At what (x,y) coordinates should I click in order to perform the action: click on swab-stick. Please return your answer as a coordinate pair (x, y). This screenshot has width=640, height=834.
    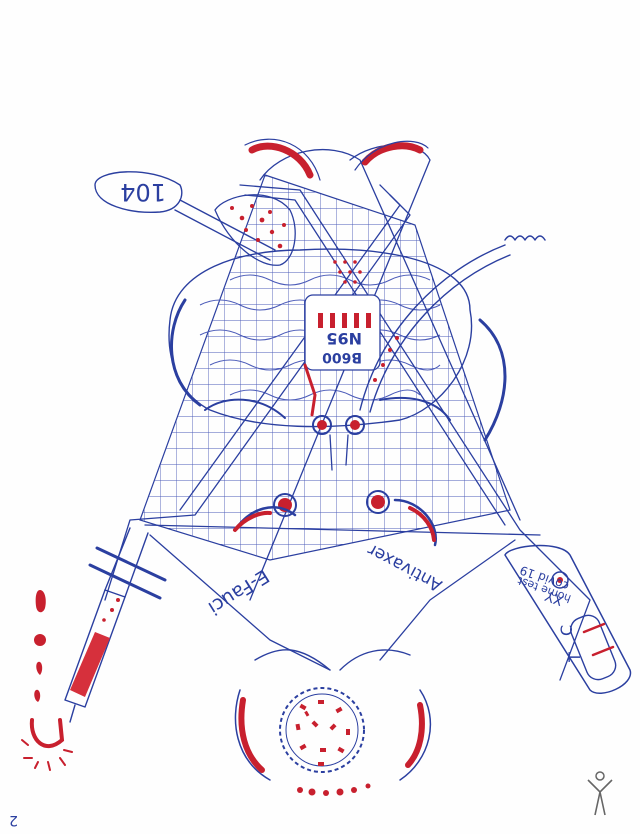
    Looking at the image, I should click on (452, 324).